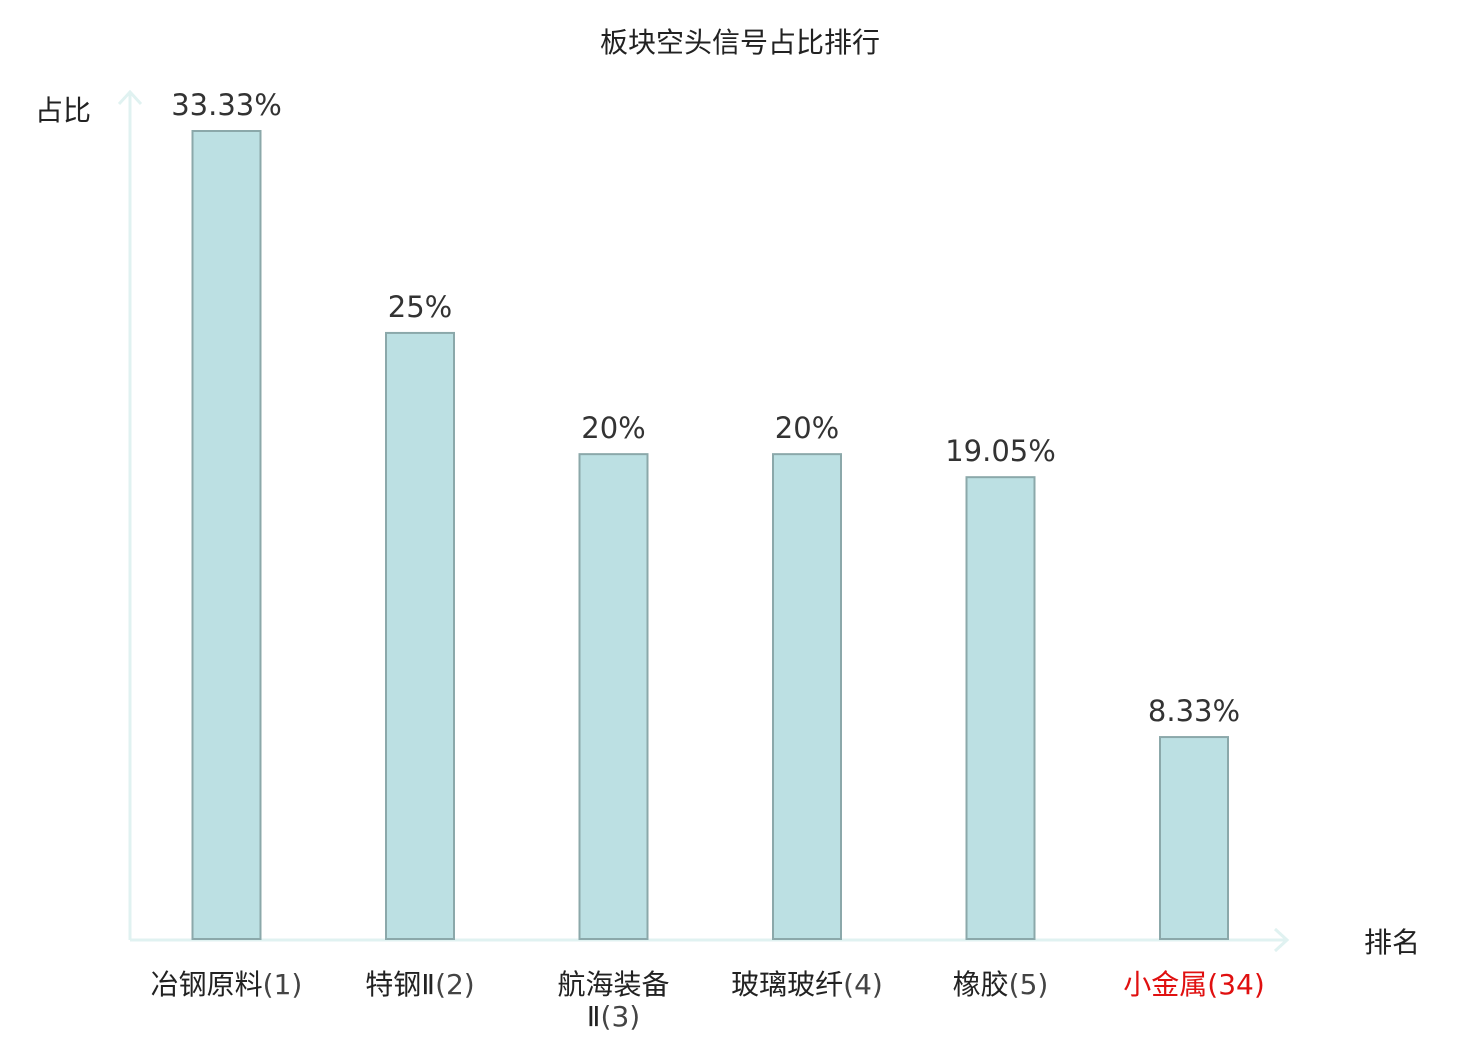 The image size is (1480, 1040). What do you see at coordinates (226, 105) in the screenshot?
I see `bar-value-label: 33.33%` at bounding box center [226, 105].